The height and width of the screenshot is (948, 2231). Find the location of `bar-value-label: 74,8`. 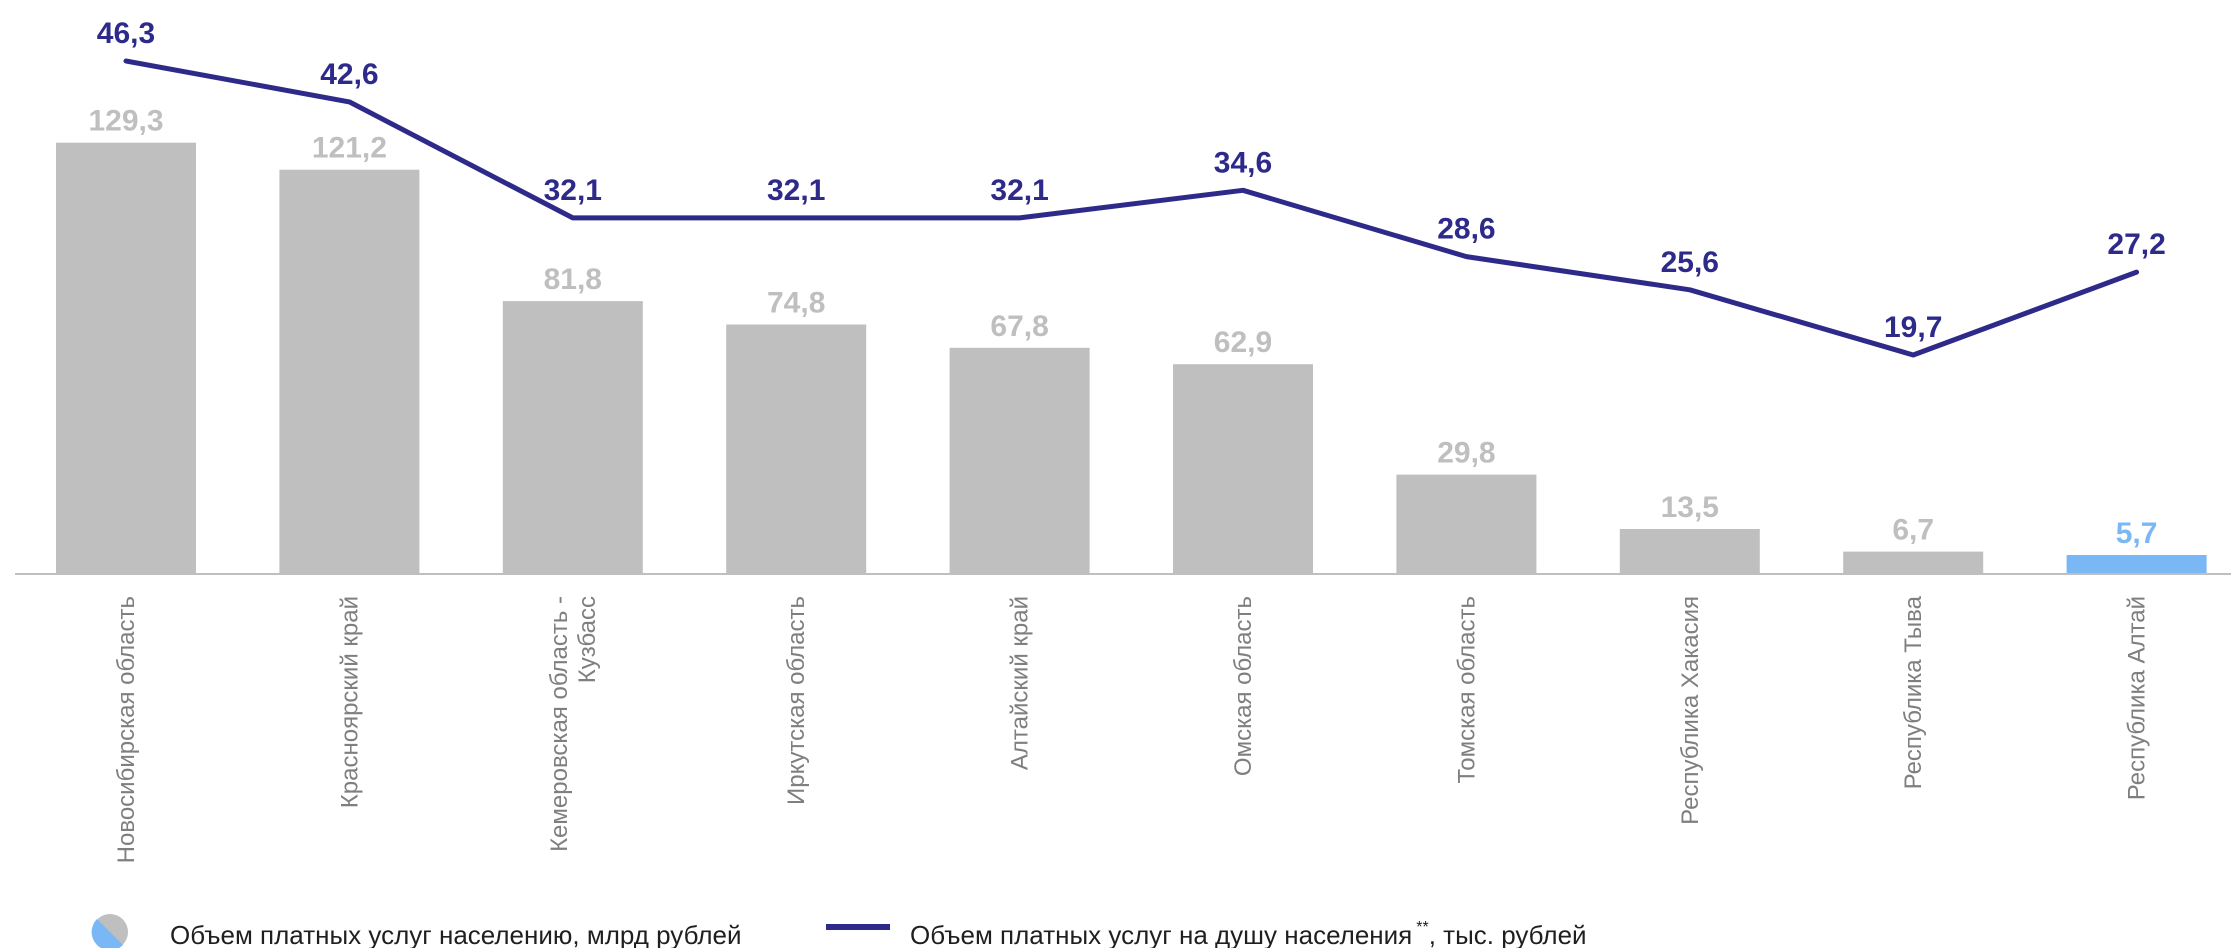

bar-value-label: 74,8 is located at coordinates (796, 303).